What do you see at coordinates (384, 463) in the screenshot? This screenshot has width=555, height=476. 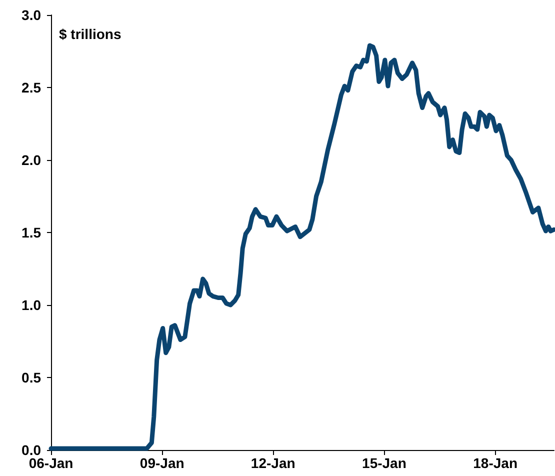 I see `x-tick-label: 15-Jan` at bounding box center [384, 463].